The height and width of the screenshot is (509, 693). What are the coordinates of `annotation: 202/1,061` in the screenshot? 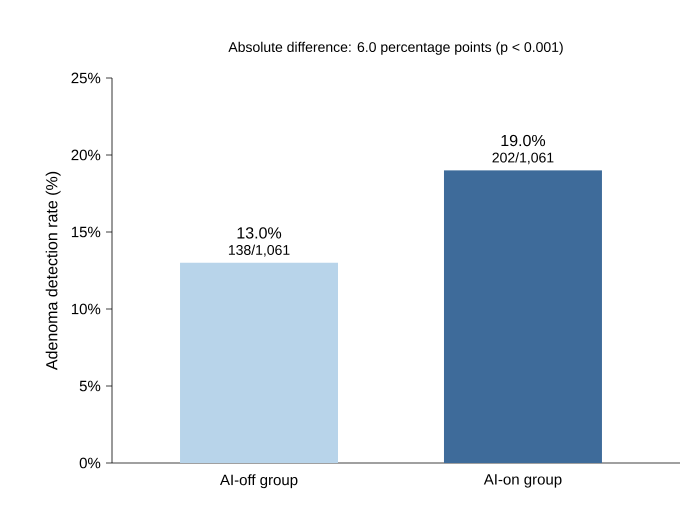 It's located at (523, 158).